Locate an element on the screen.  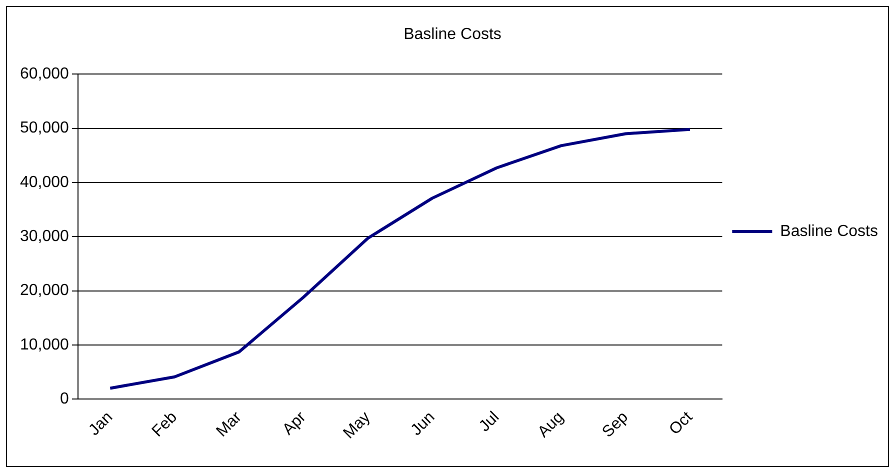
x-tick-label: Jun is located at coordinates (423, 424).